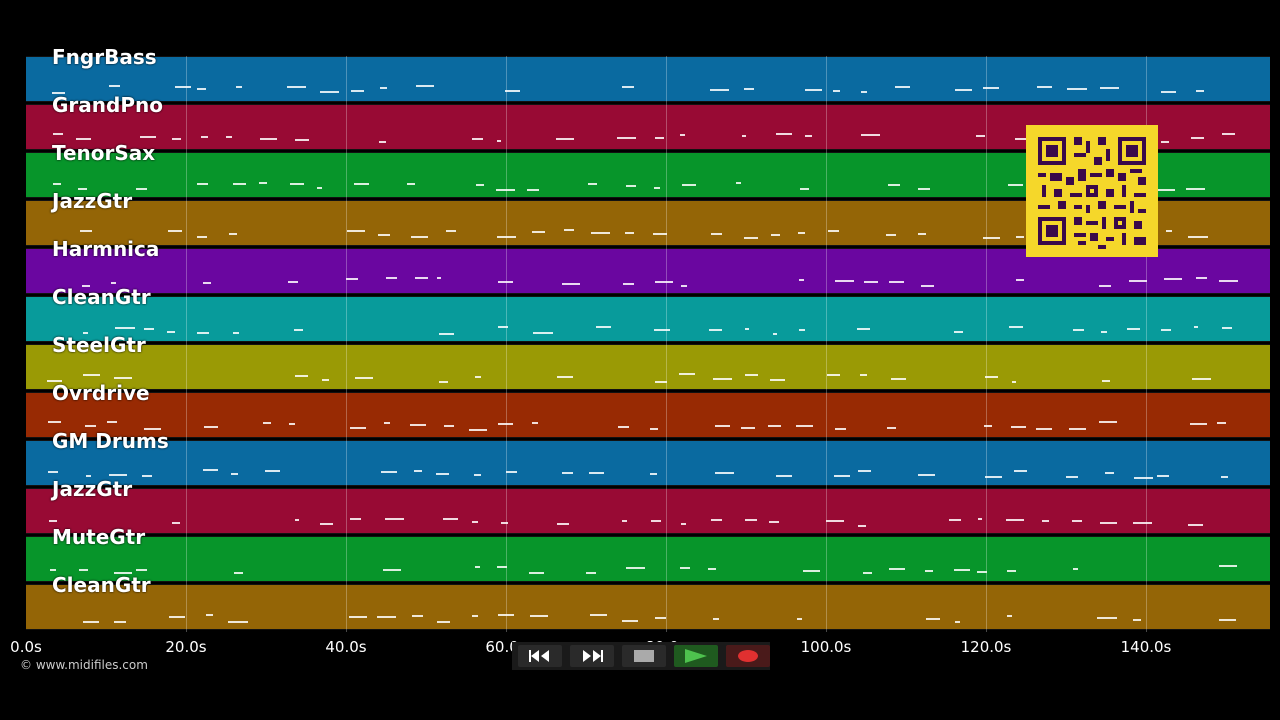 Image resolution: width=1280 pixels, height=720 pixels. I want to click on track-label: CleanGtr, so click(101, 585).